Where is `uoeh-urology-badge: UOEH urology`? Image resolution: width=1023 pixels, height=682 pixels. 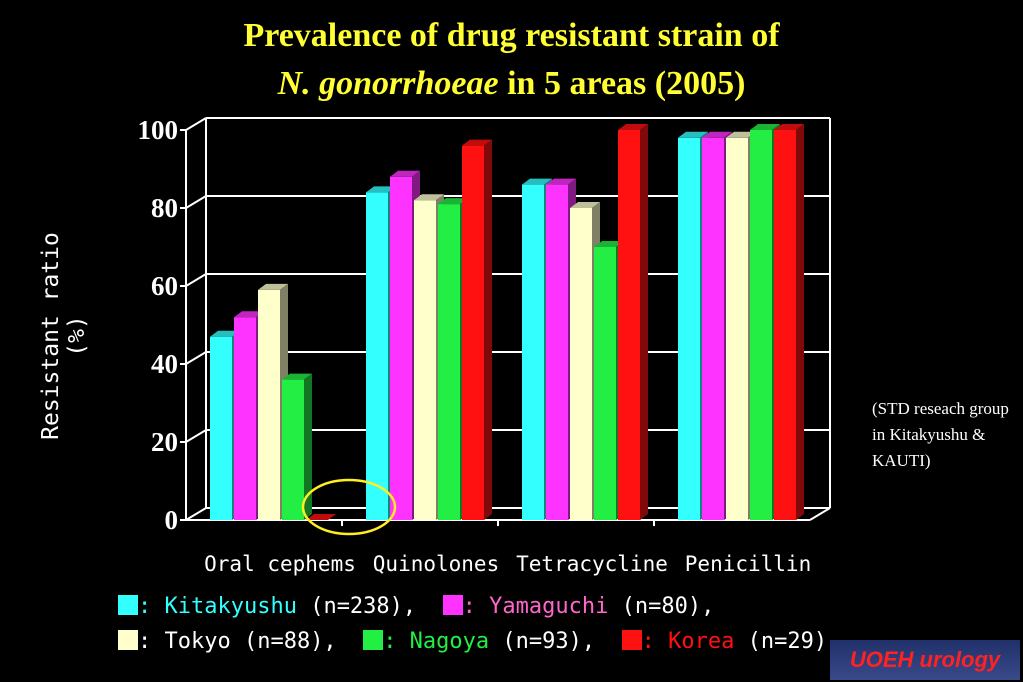
uoeh-urology-badge: UOEH urology is located at coordinates (925, 660).